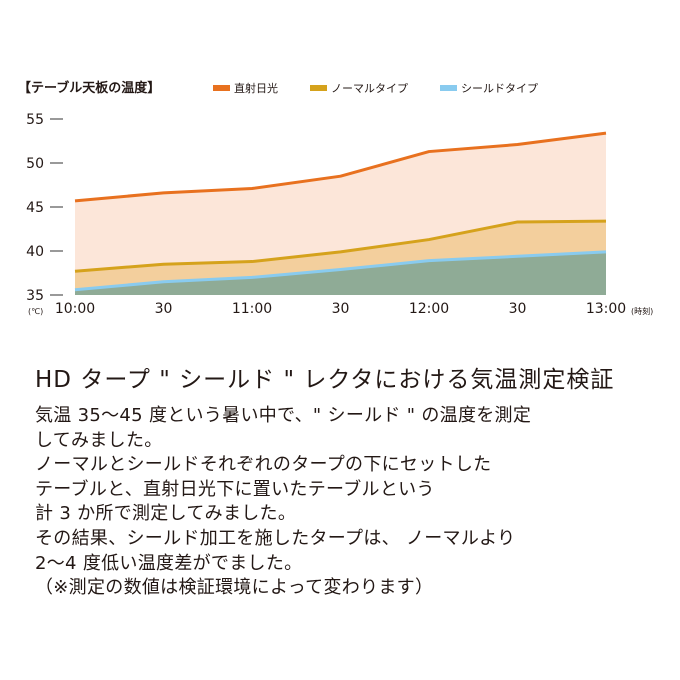  Describe the element at coordinates (35, 296) in the screenshot. I see `y-tick-label: 35` at that location.